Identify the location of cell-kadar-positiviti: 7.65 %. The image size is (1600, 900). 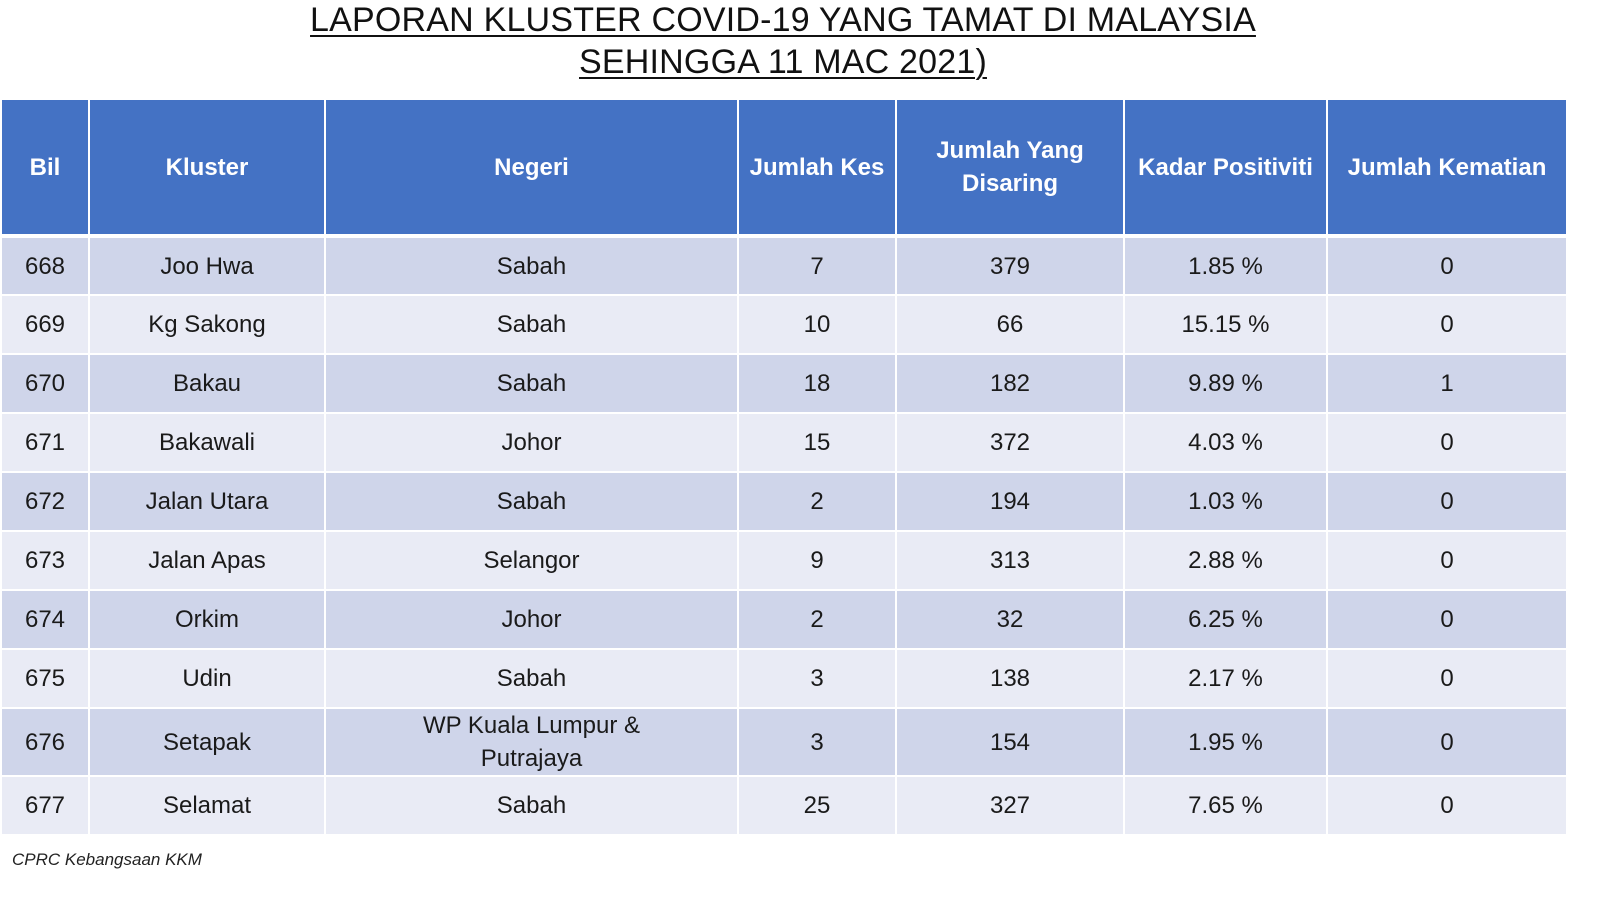
(1225, 805).